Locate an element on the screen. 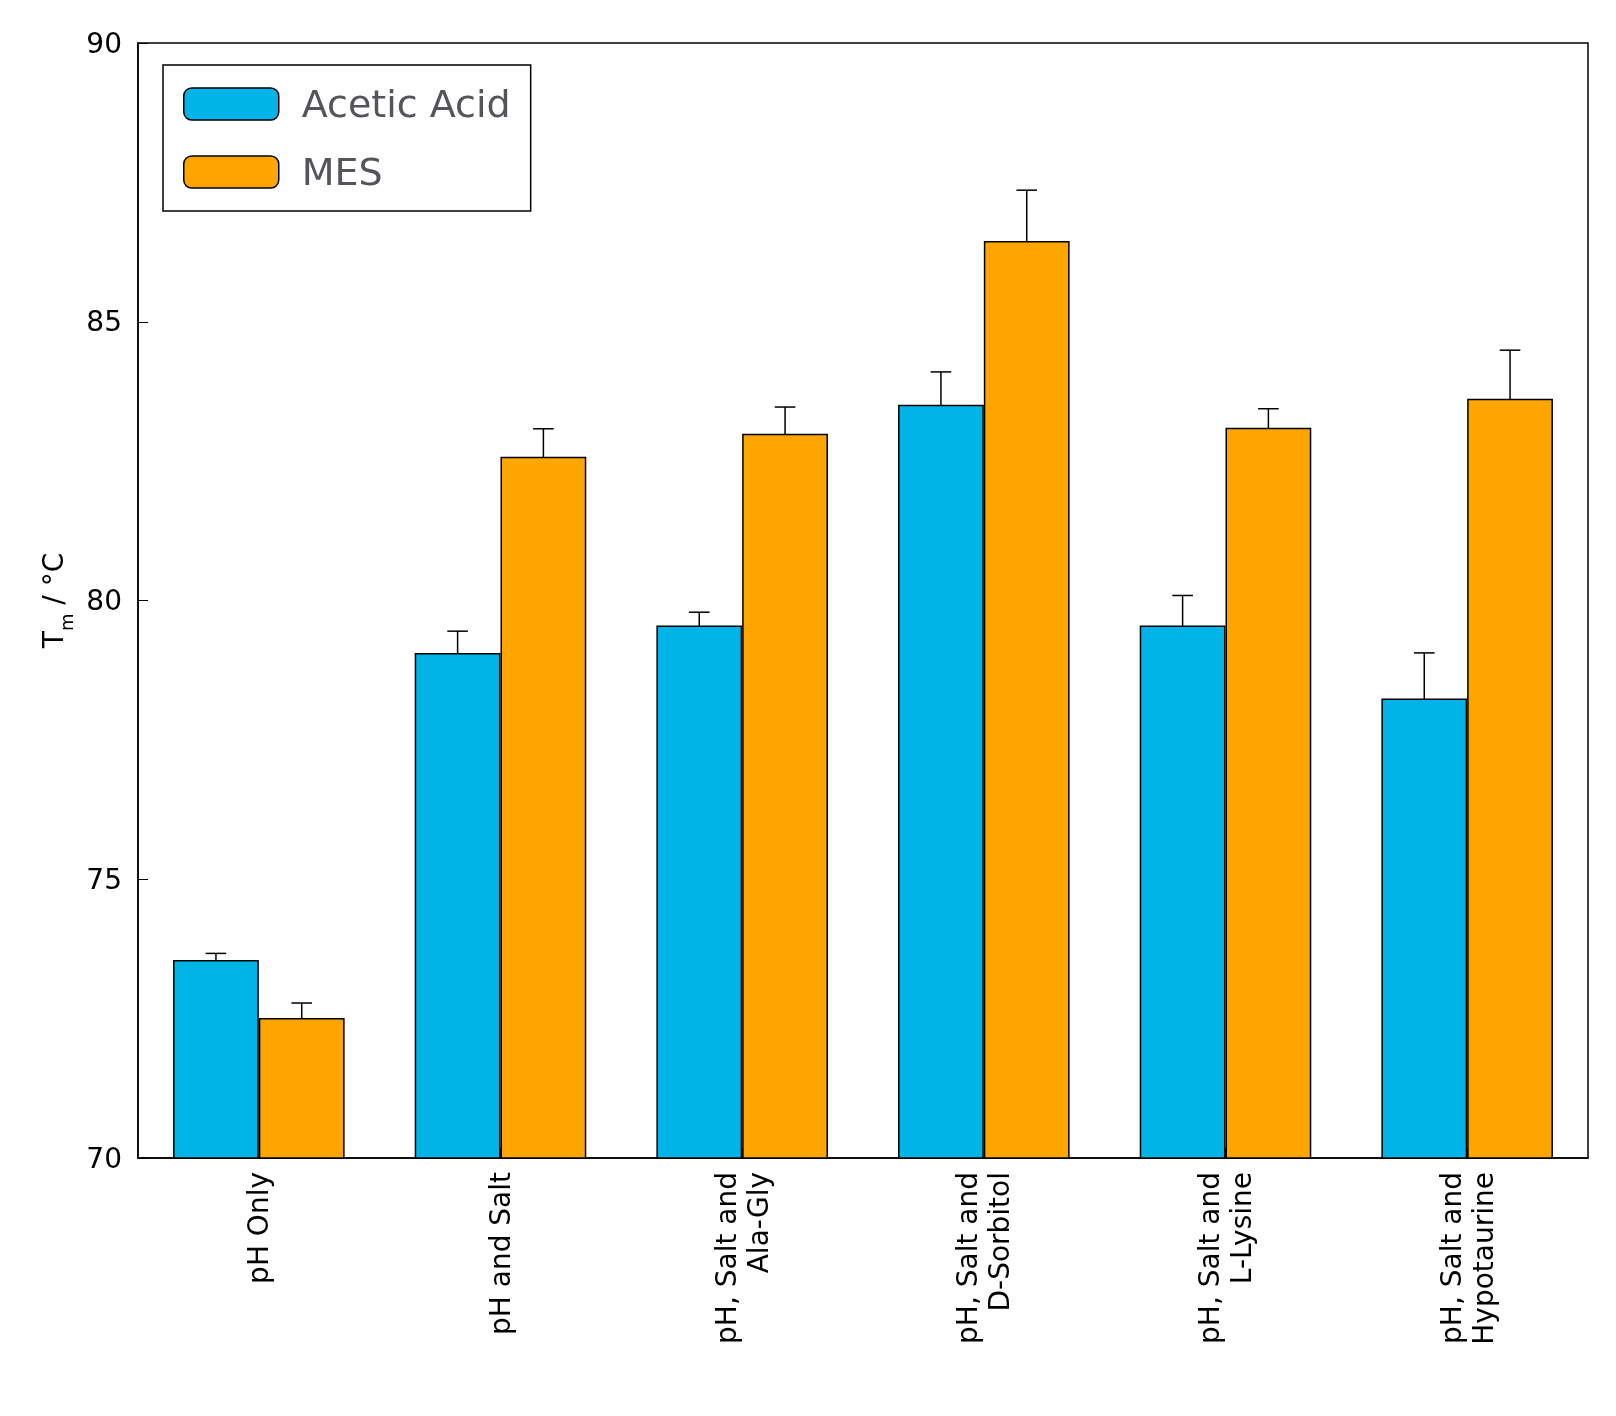  legend-label: Acetic Acid is located at coordinates (406, 104).